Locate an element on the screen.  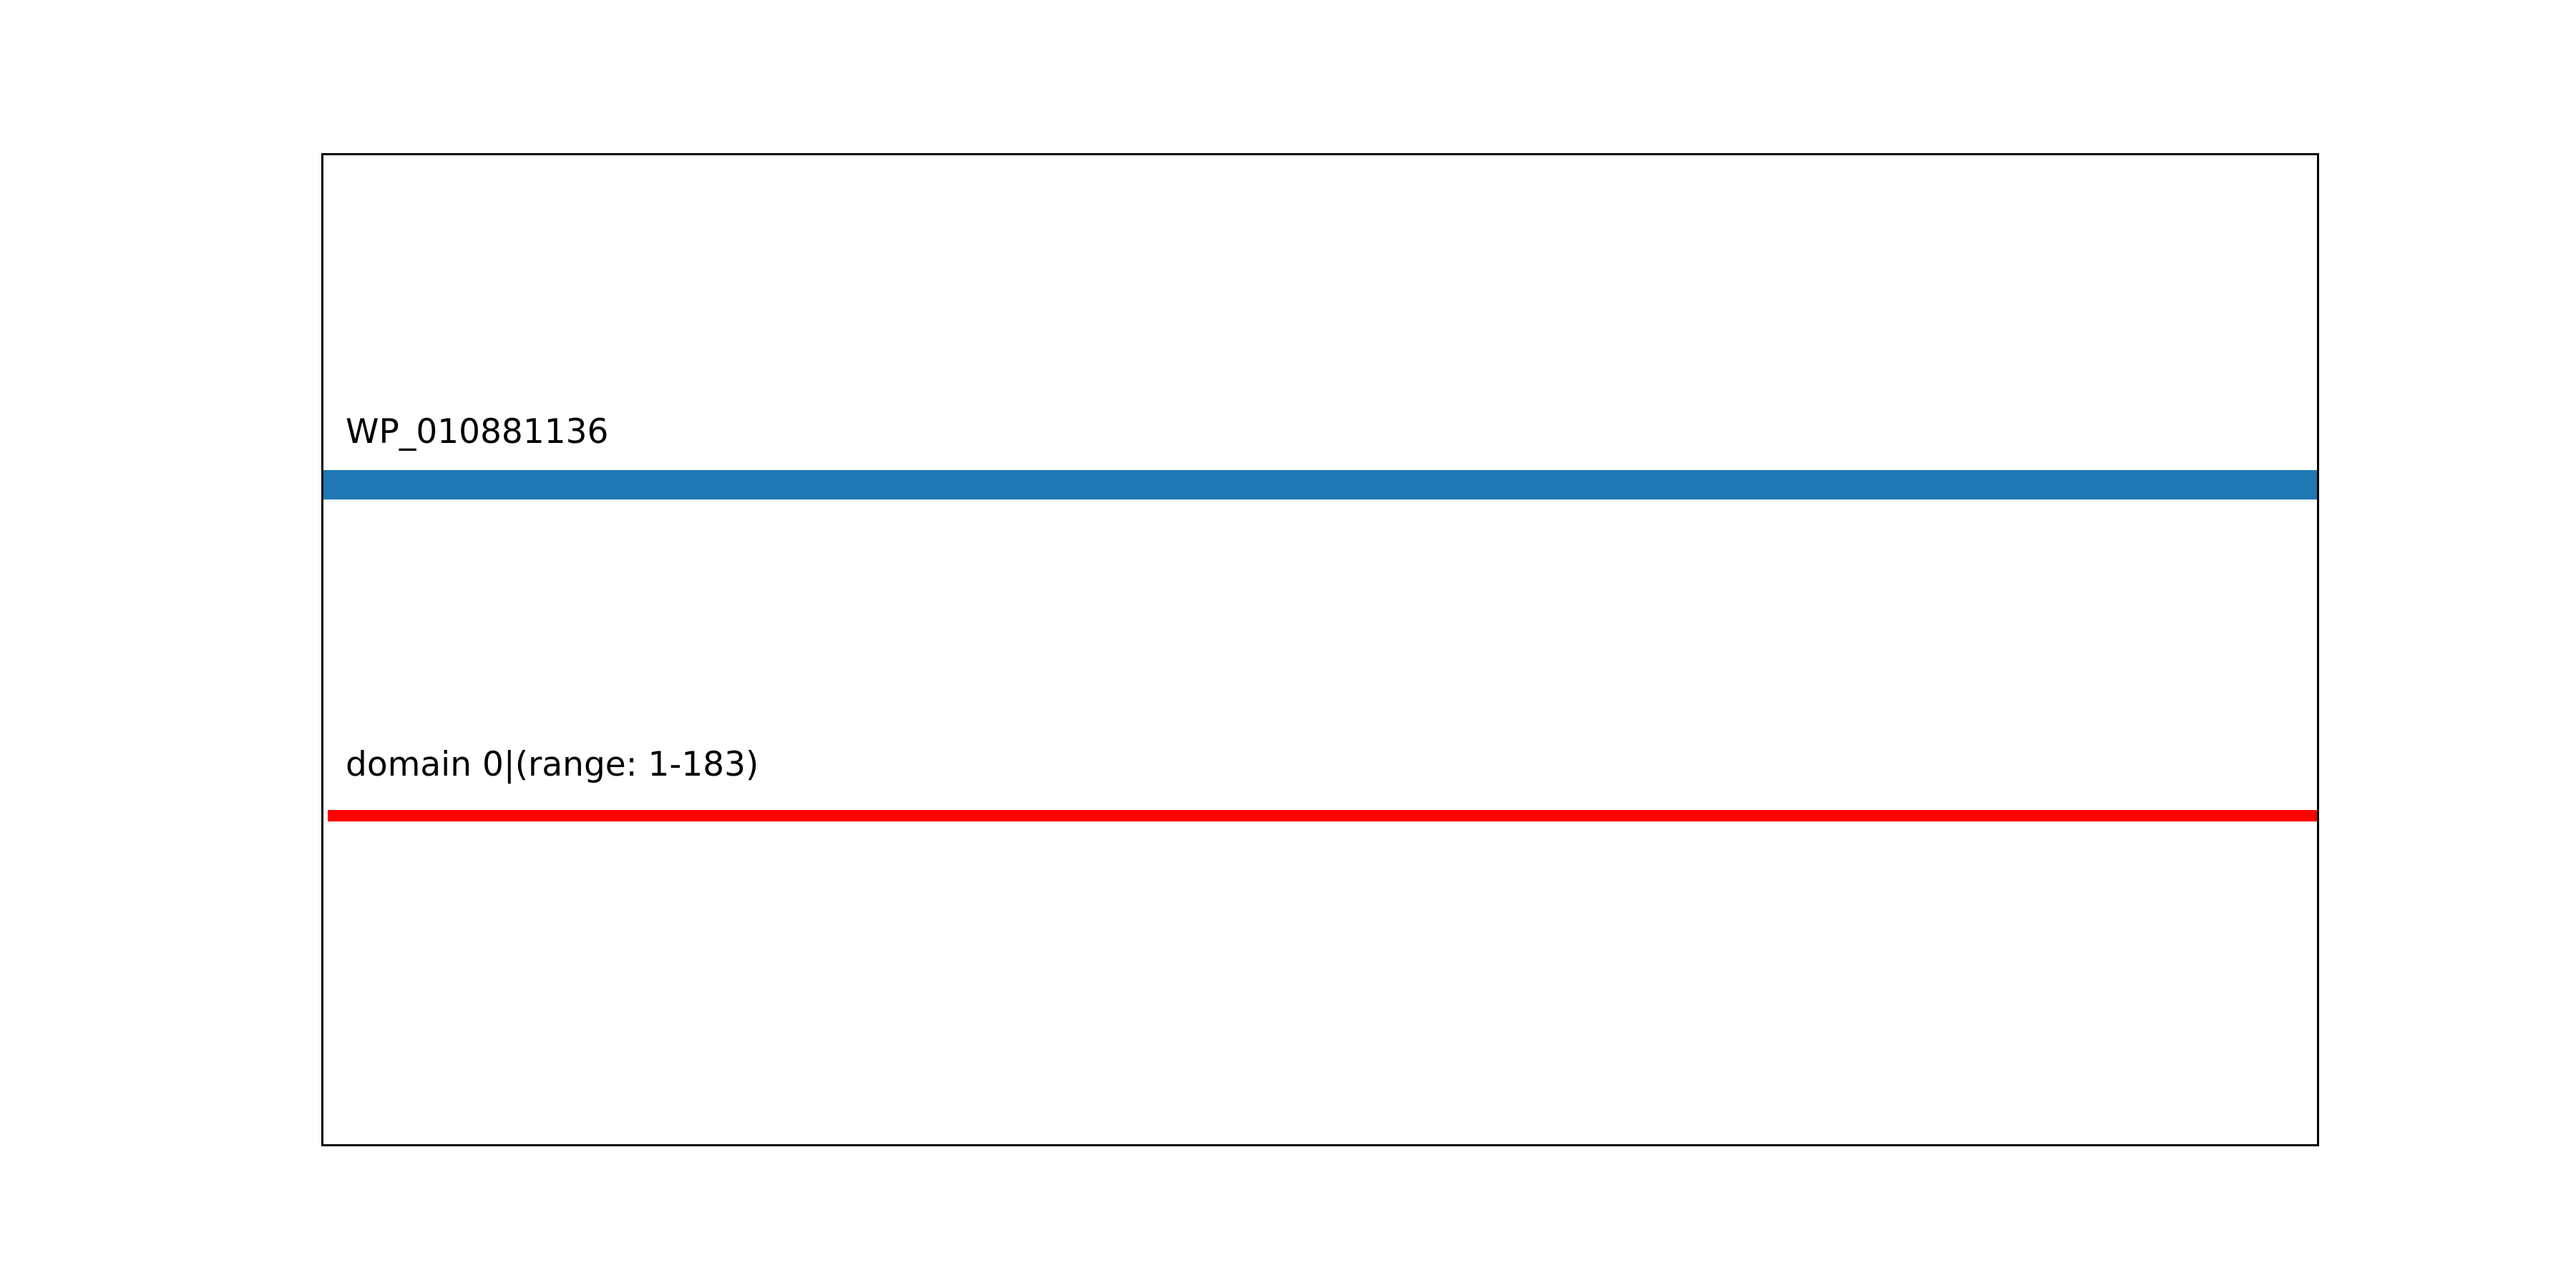
domain-label: domain 0|(range: 1-183) is located at coordinates (552, 764).